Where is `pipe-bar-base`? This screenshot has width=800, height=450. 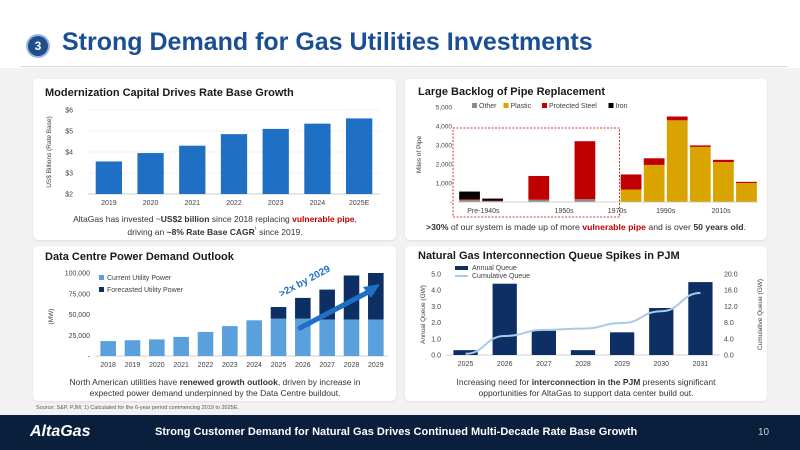
pipe-bar-base is located at coordinates (585, 200).